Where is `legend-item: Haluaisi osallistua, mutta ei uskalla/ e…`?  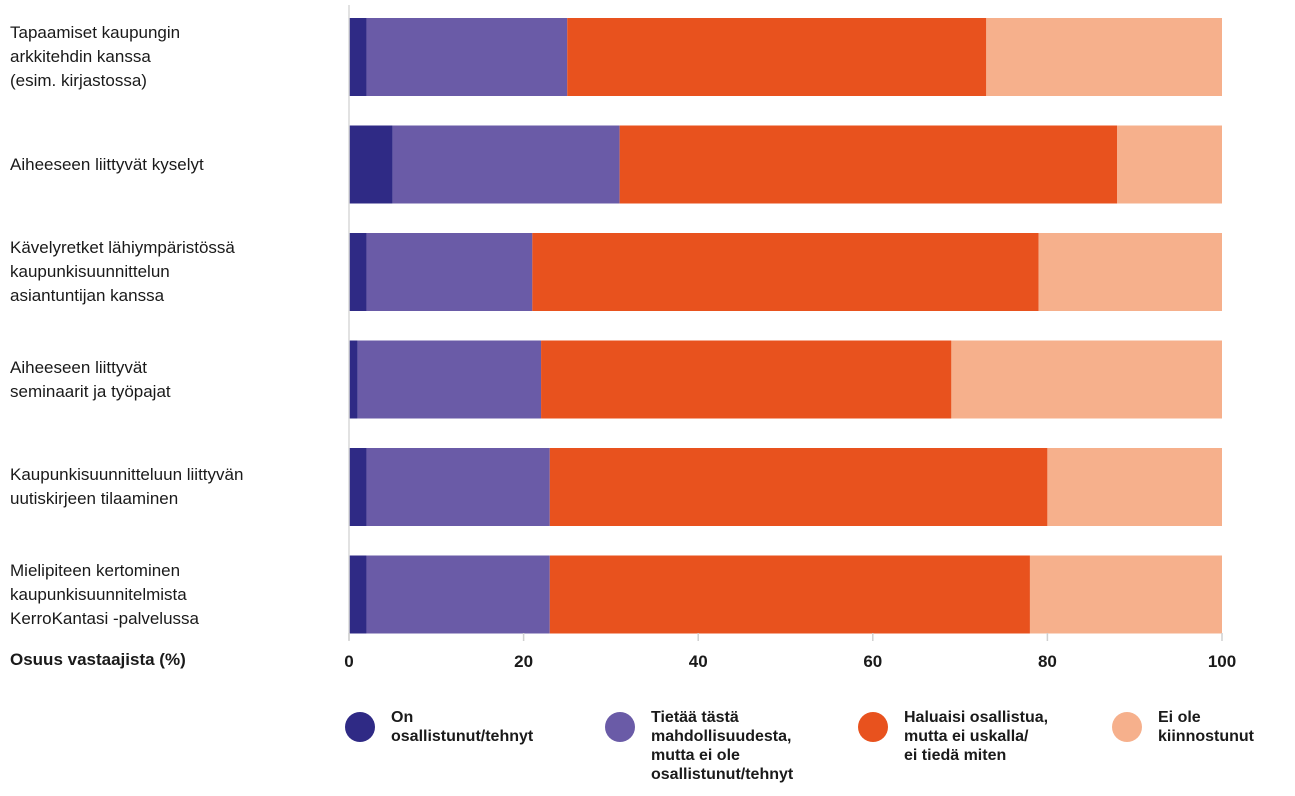 legend-item: Haluaisi osallistua, mutta ei uskalla/ e… is located at coordinates (953, 736).